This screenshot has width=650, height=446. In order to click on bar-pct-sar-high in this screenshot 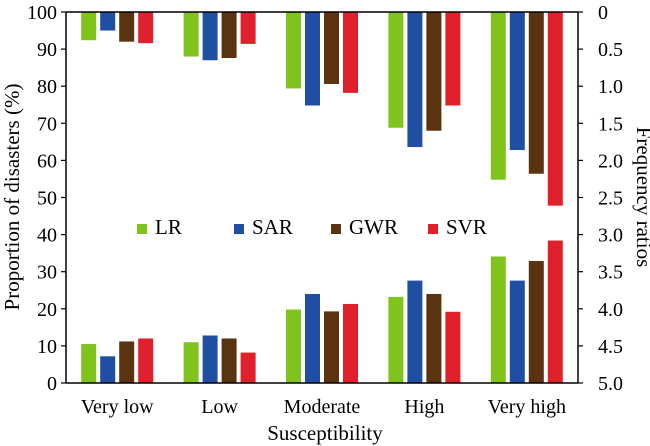, I will do `click(415, 331)`.